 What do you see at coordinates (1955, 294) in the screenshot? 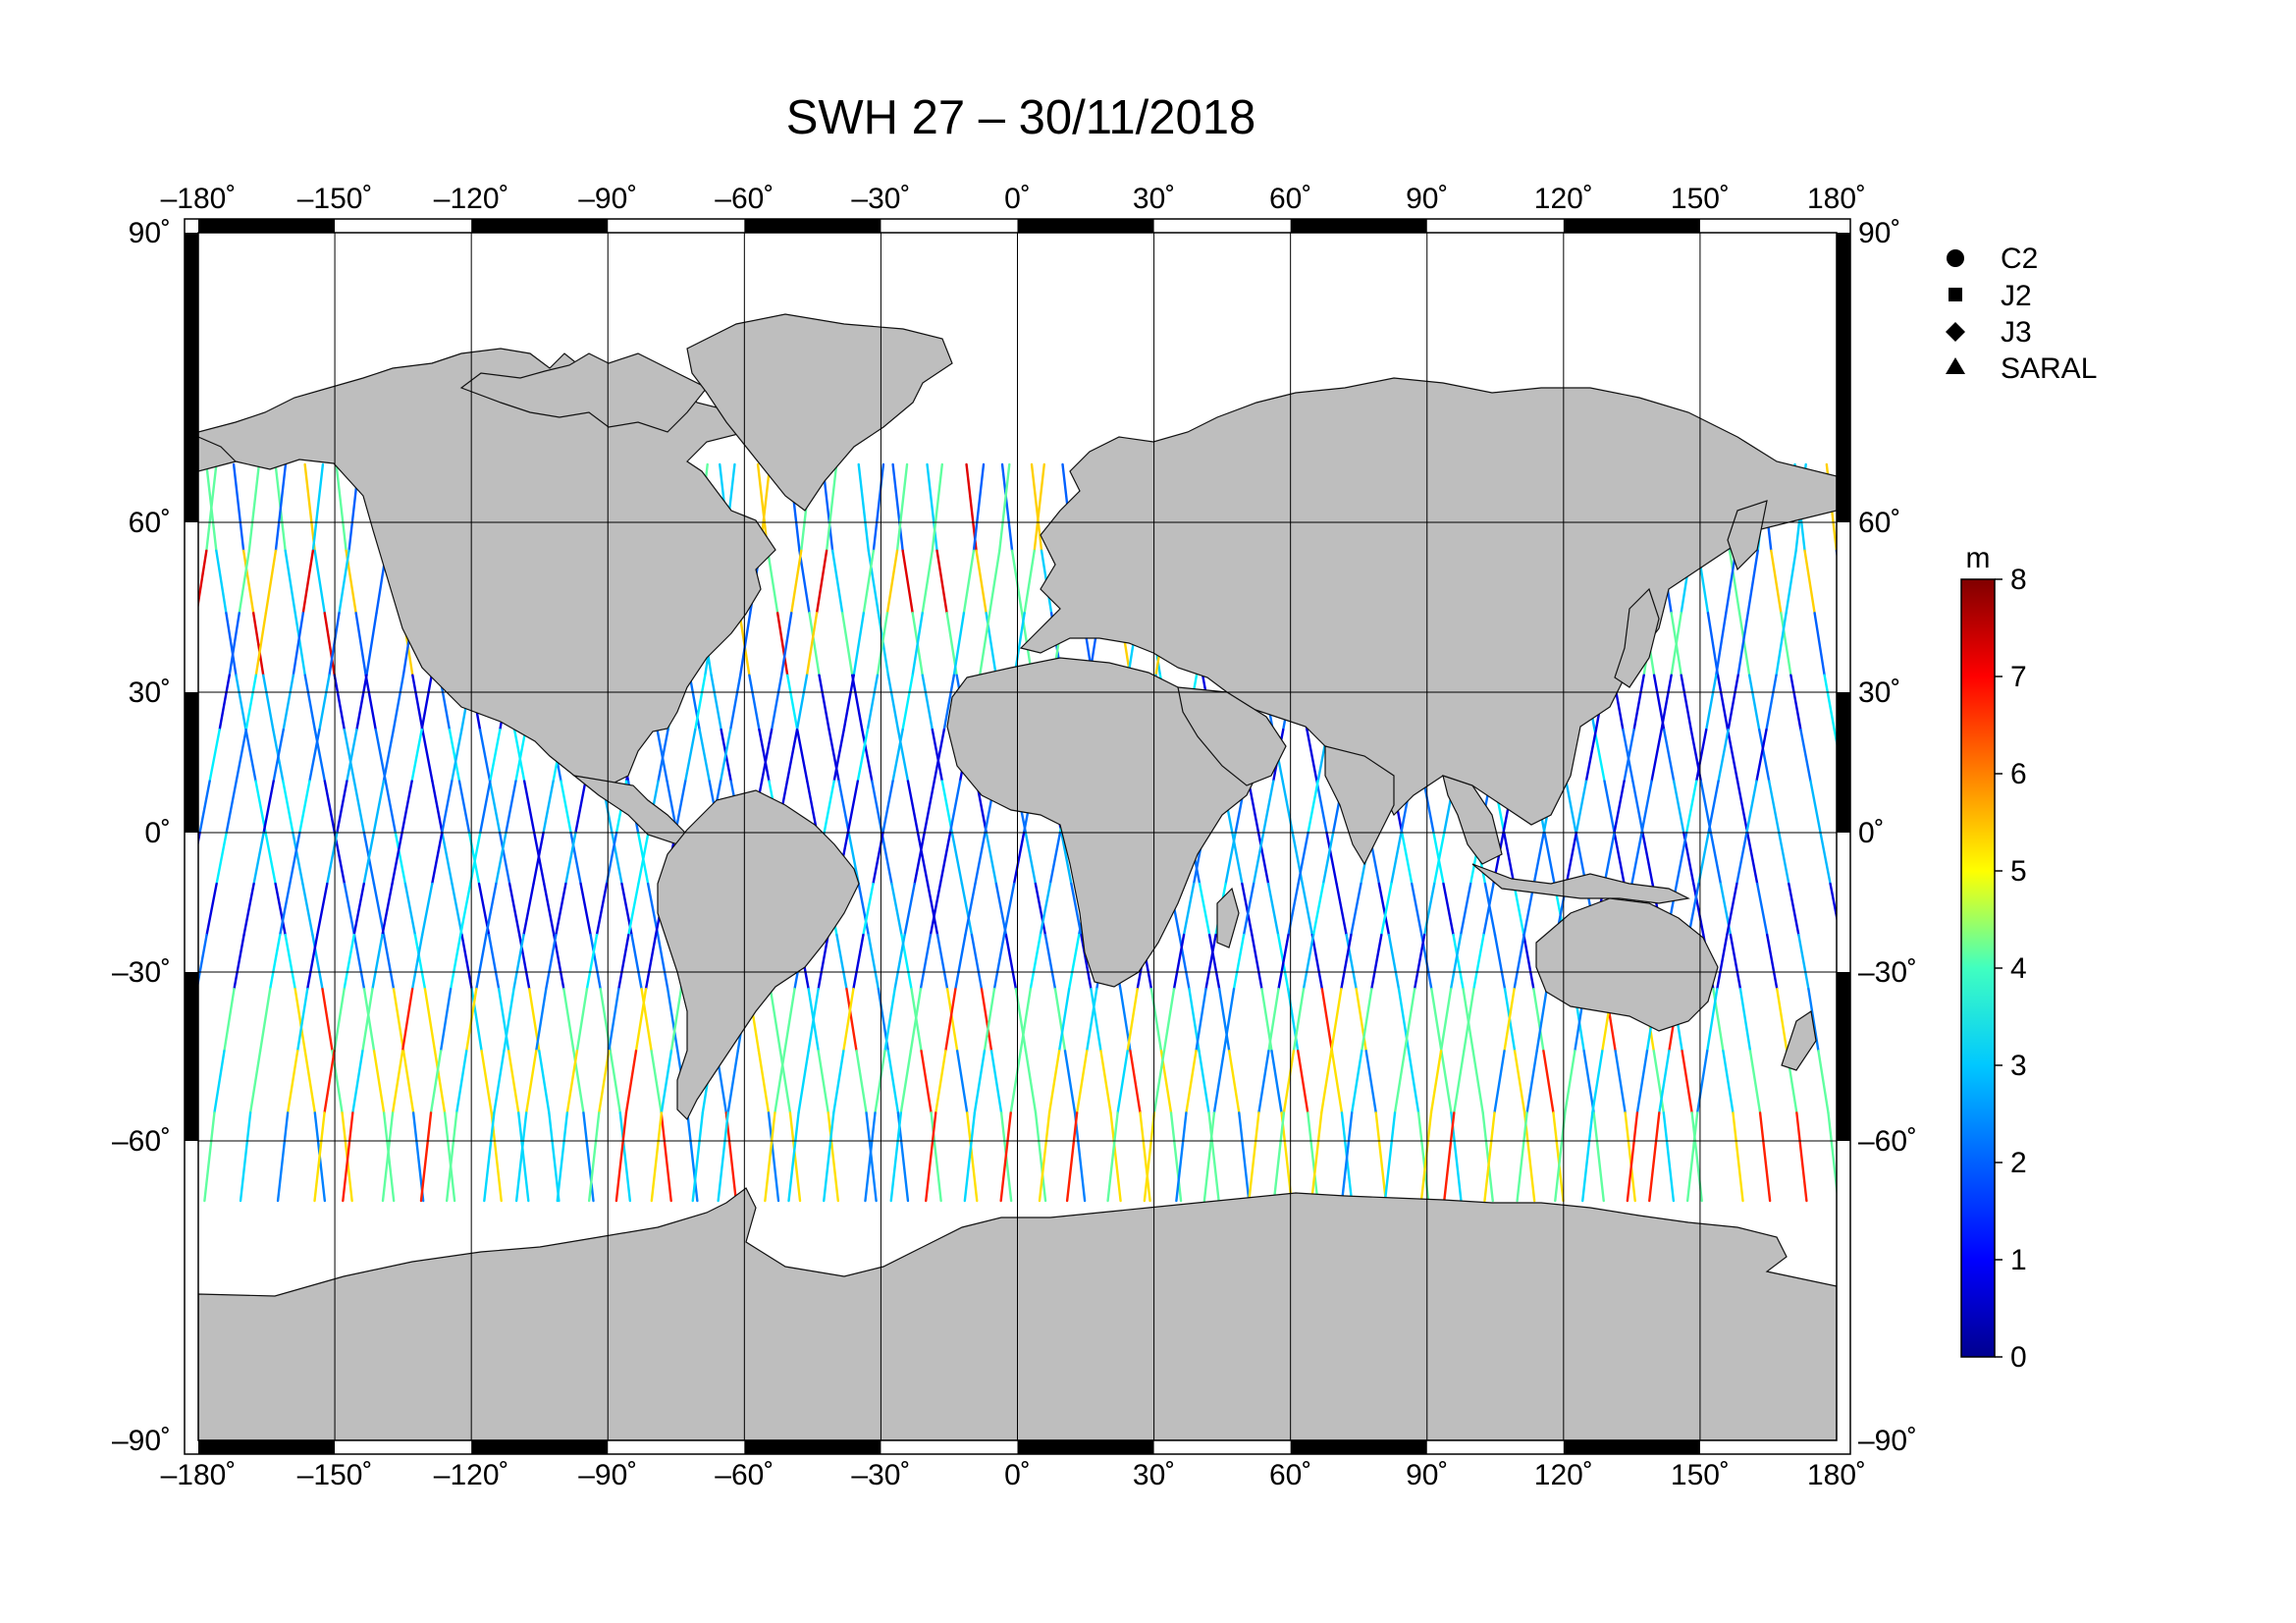
I see `legend-marker-square-icon` at bounding box center [1955, 294].